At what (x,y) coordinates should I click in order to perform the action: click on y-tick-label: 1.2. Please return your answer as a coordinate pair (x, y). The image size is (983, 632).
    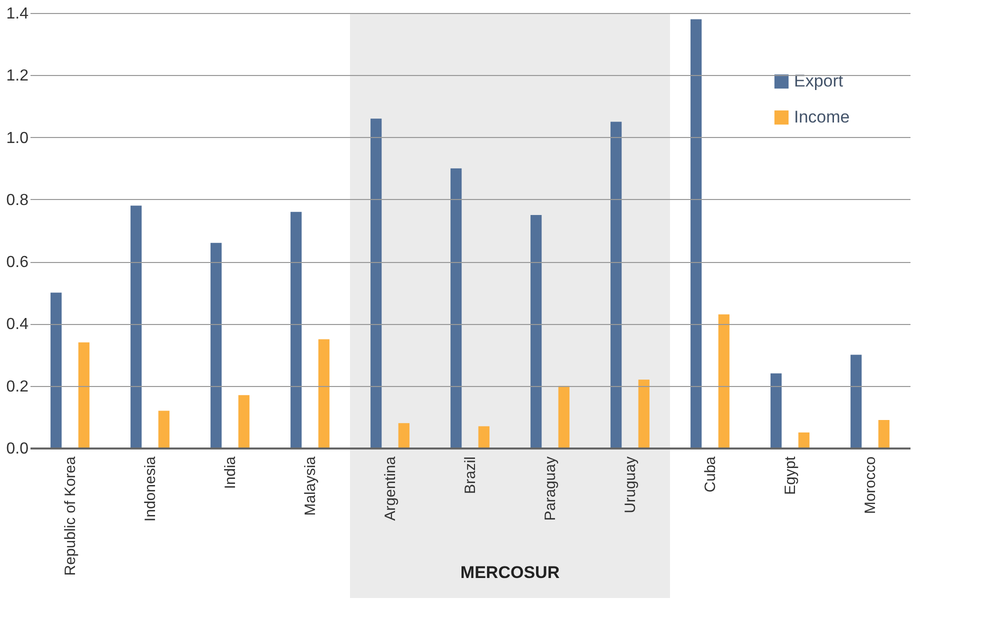
    Looking at the image, I should click on (17, 76).